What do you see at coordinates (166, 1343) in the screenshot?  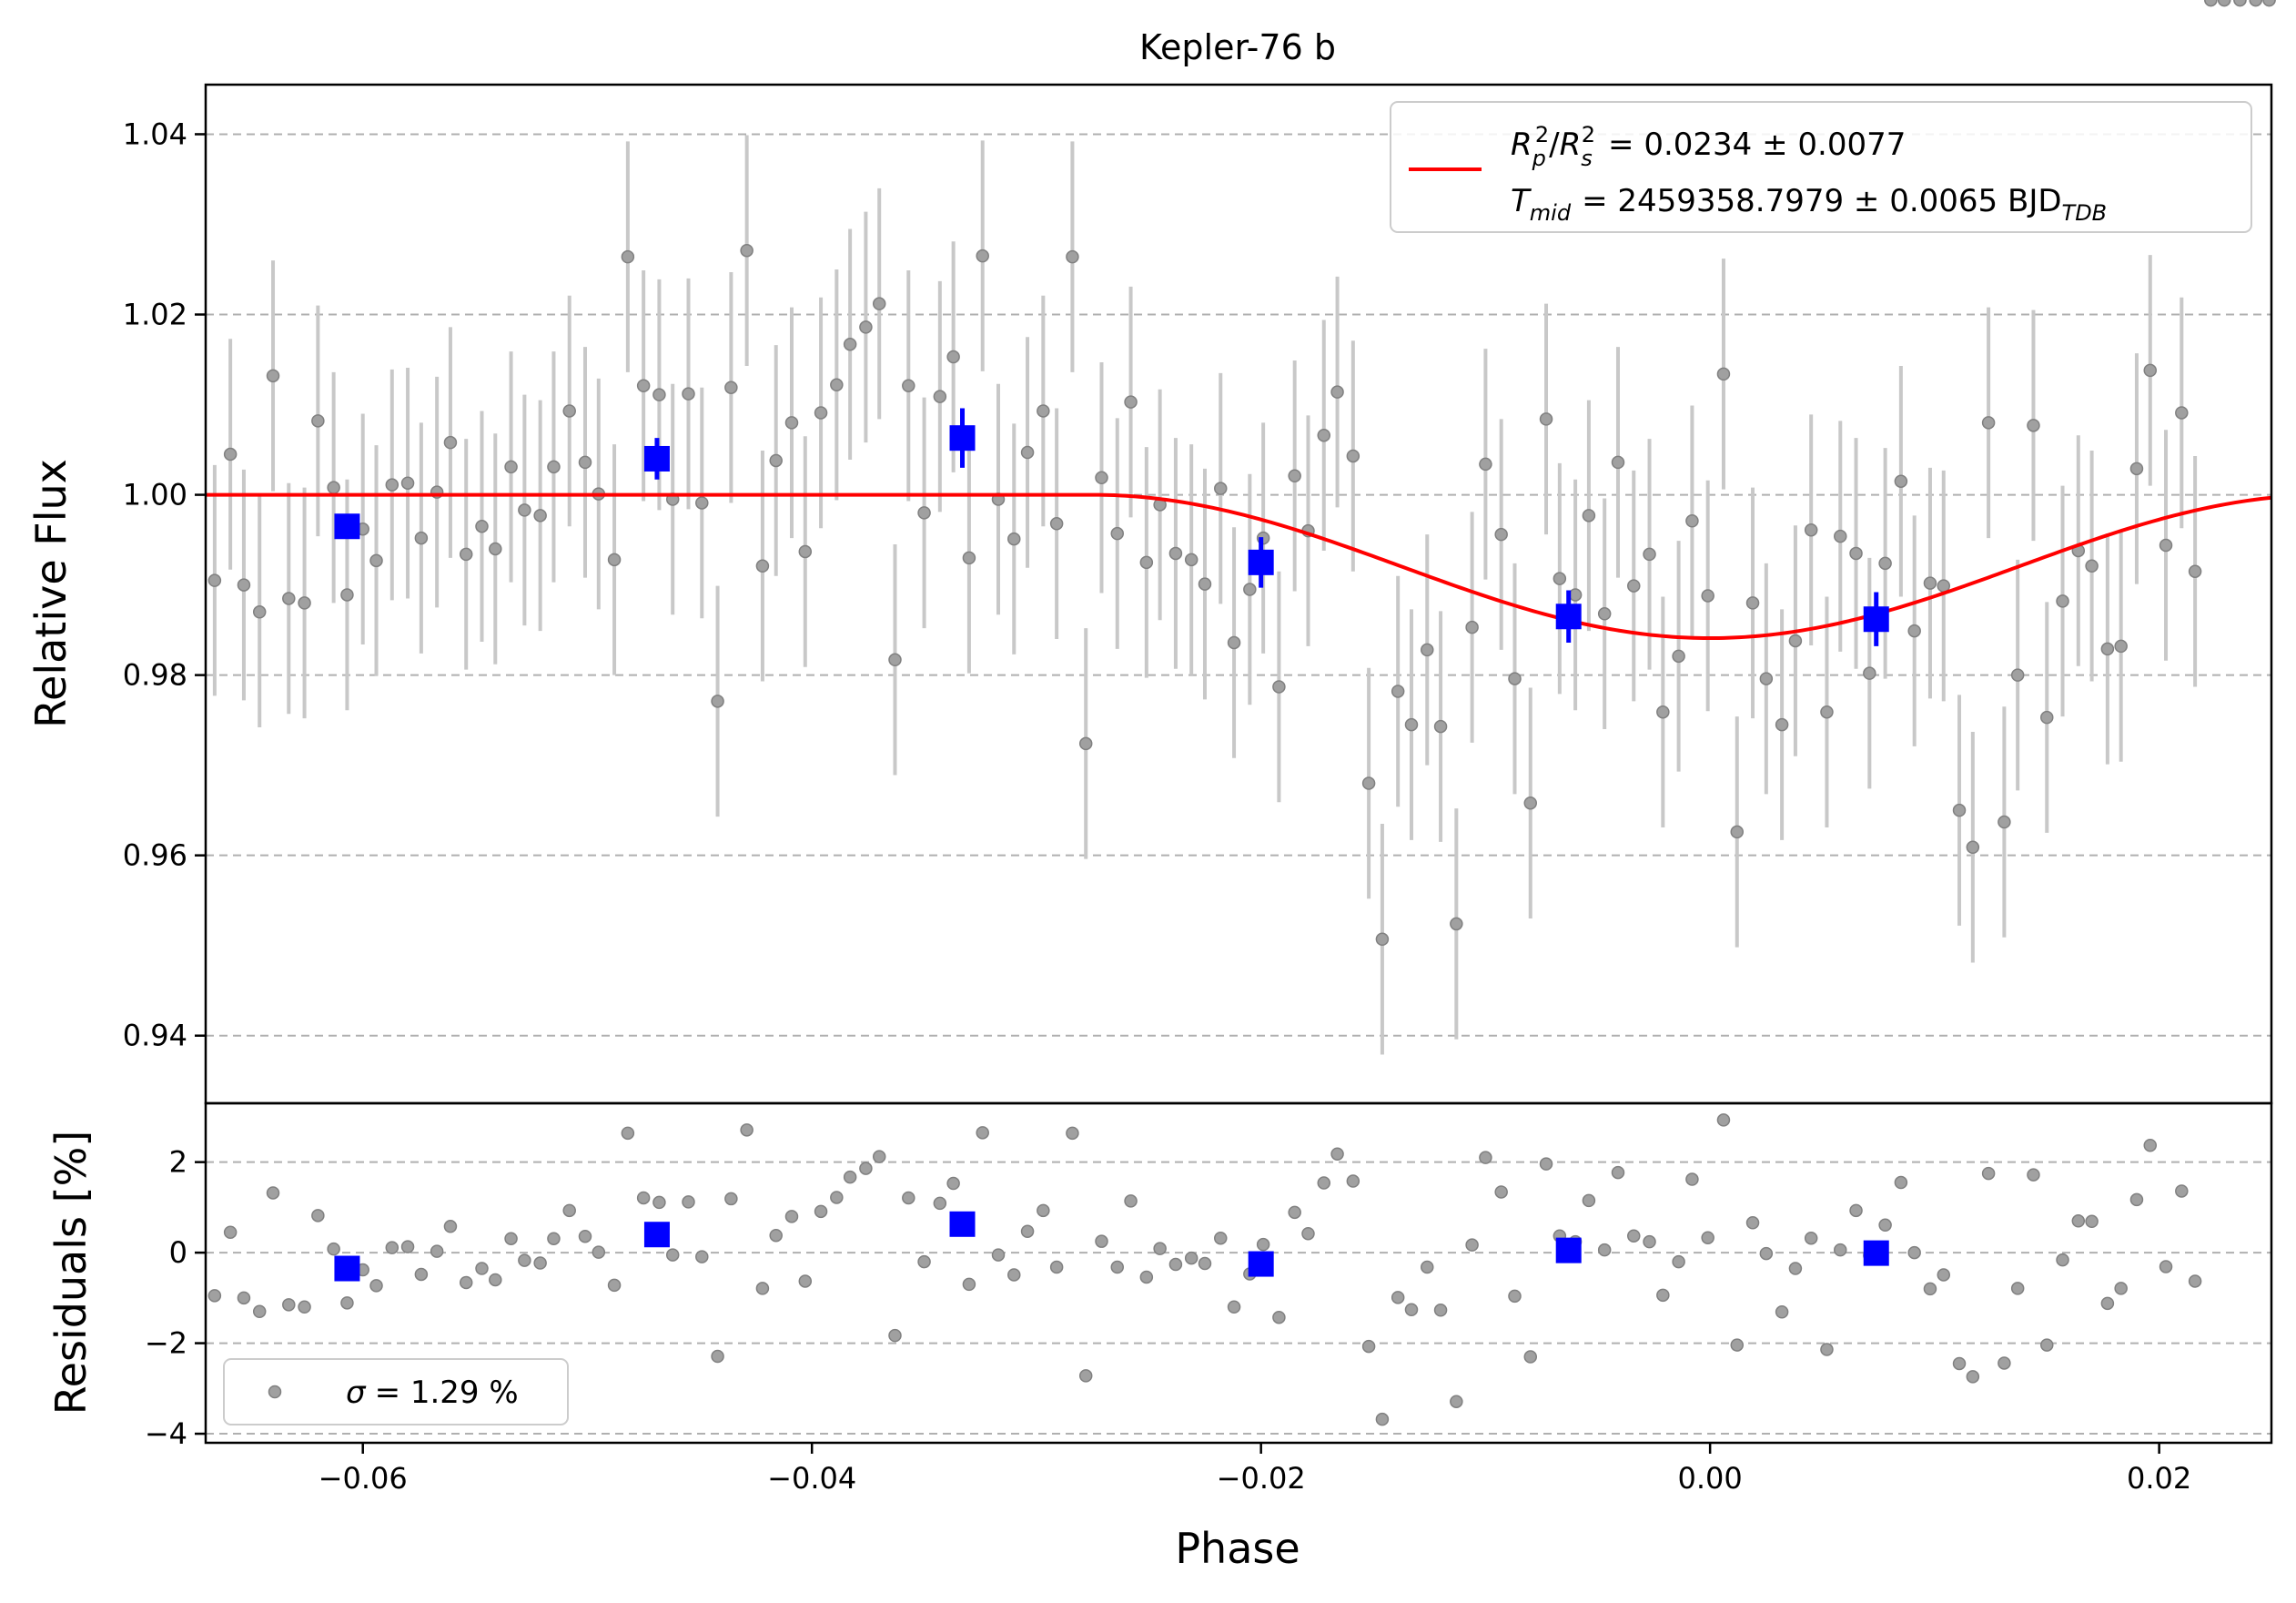 I see `bottom-y-tick-label: −2` at bounding box center [166, 1343].